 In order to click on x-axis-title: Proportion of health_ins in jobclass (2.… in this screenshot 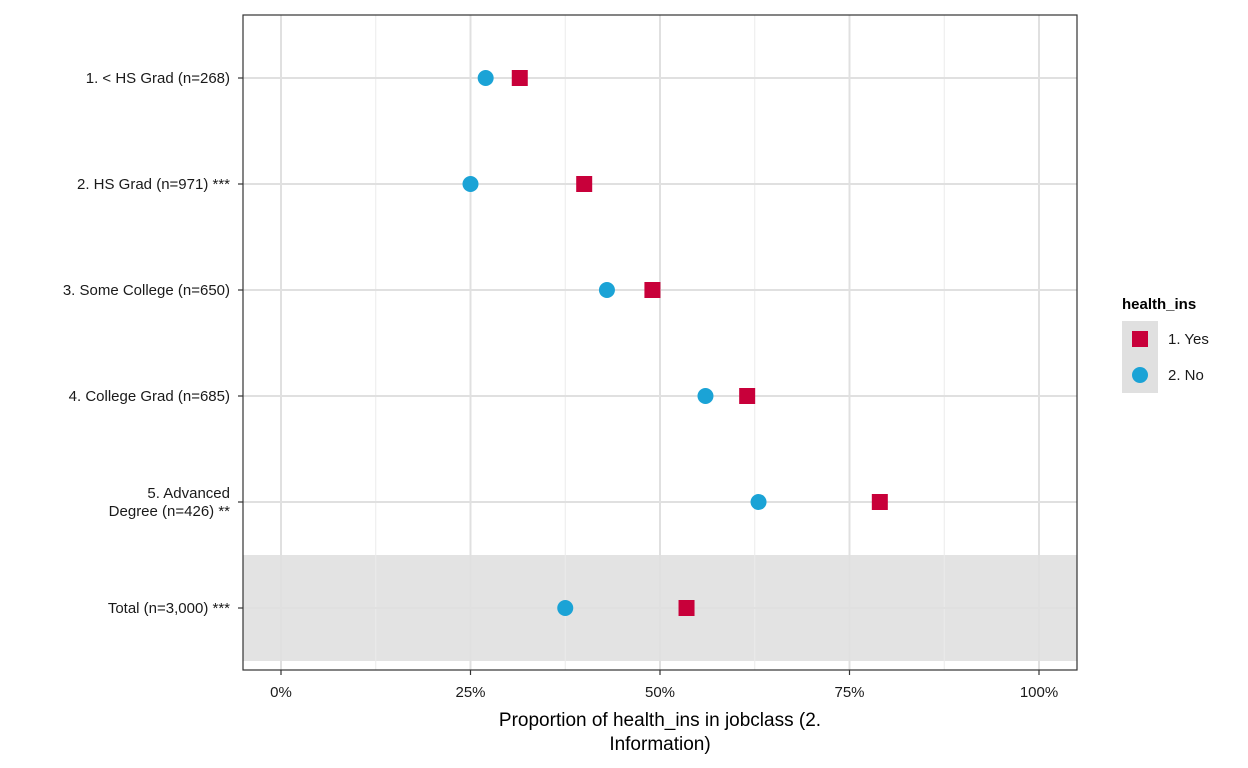, I will do `click(660, 732)`.